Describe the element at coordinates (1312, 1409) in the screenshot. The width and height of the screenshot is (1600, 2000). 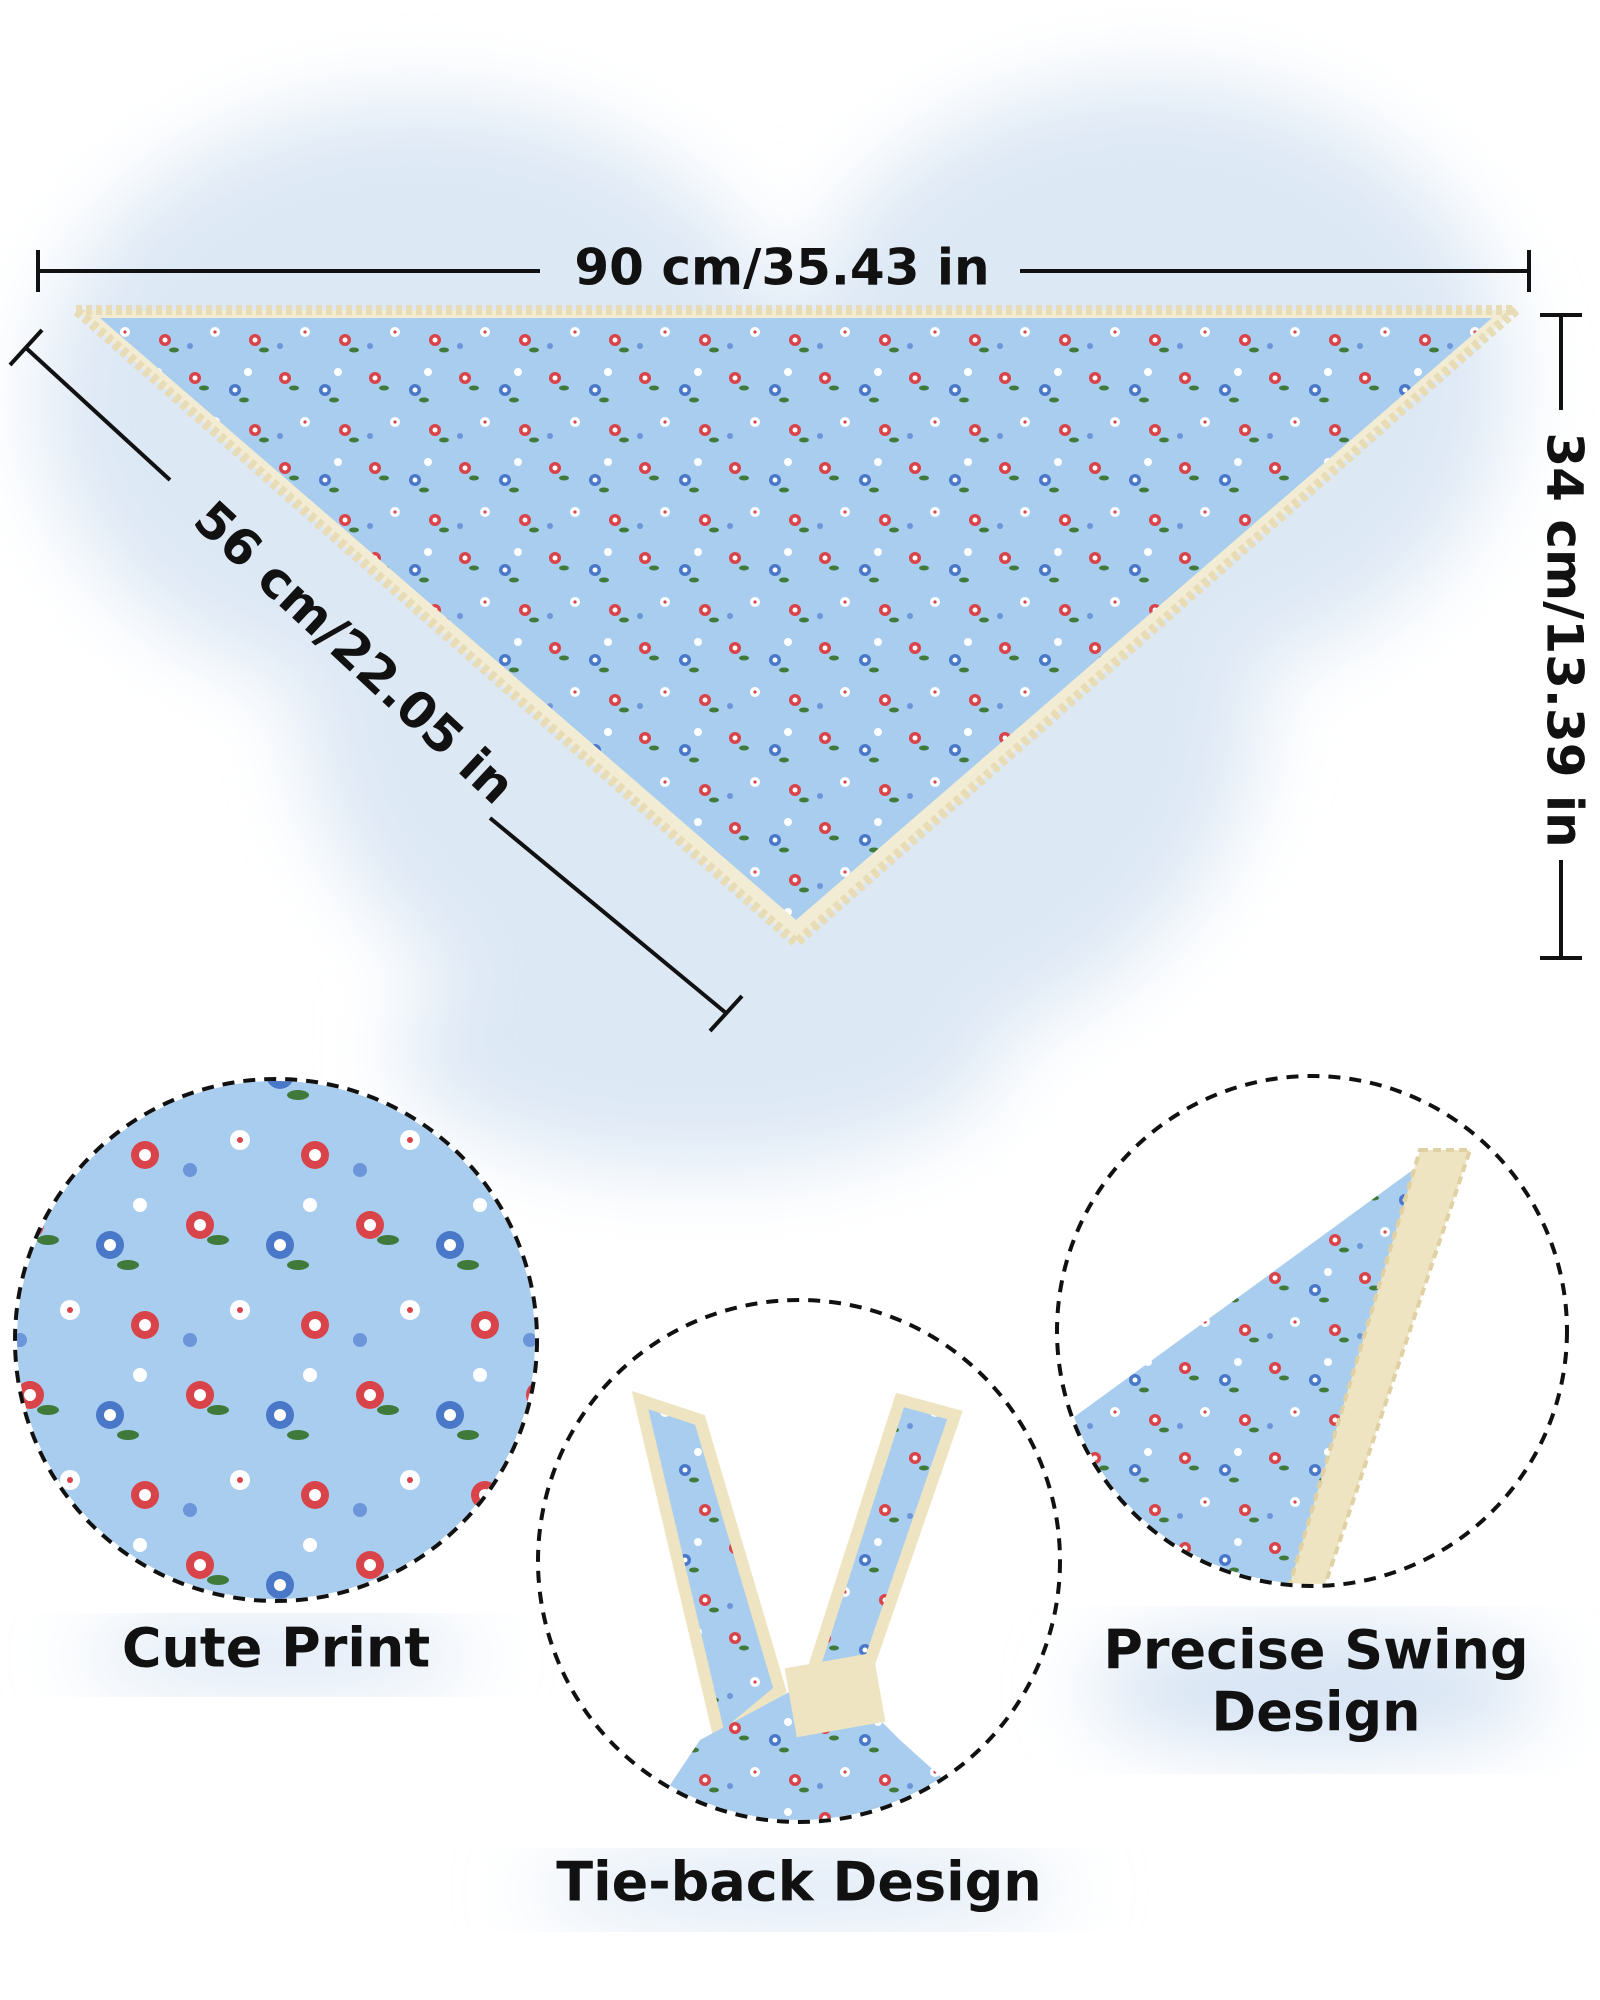
I see `feature-precise-swing: Precise Swing Design` at that location.